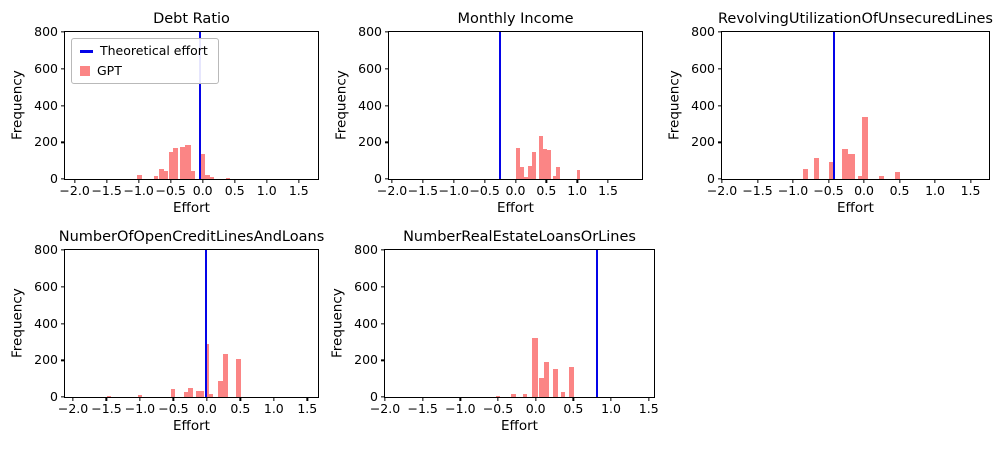  What do you see at coordinates (191, 236) in the screenshot?
I see `chart-title: NumberOfOpenCreditLinesAndLoans` at bounding box center [191, 236].